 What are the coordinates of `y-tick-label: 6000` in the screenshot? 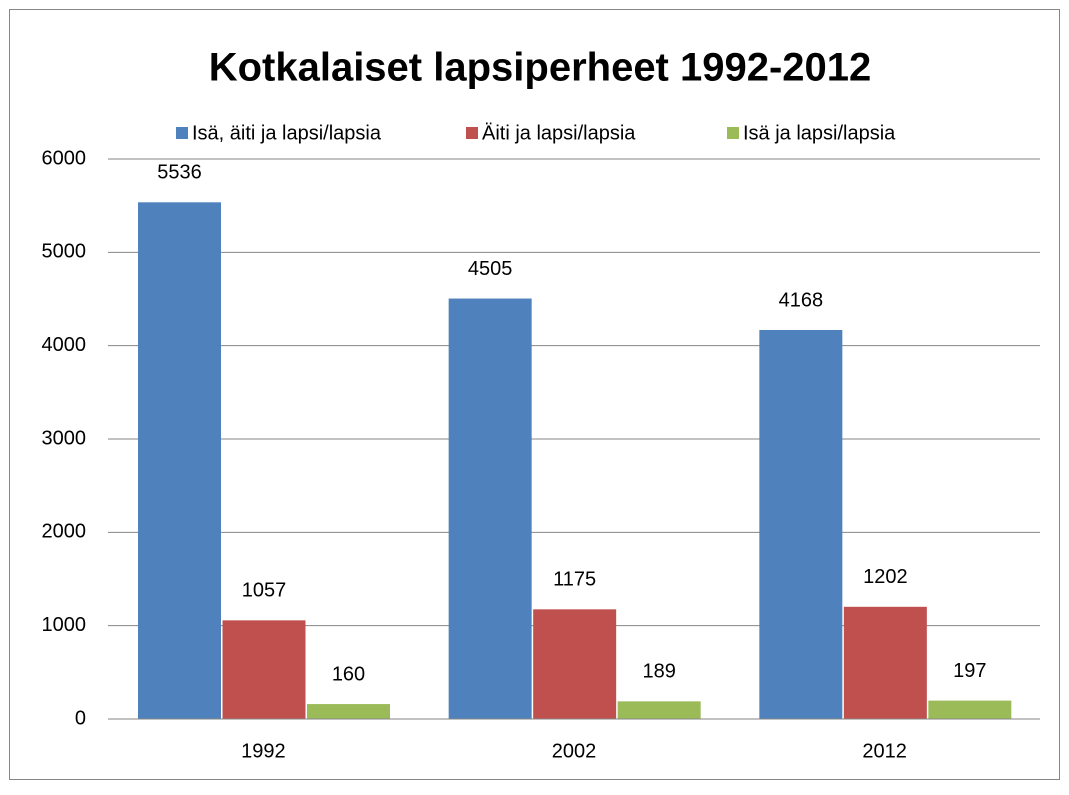 It's located at (64, 158).